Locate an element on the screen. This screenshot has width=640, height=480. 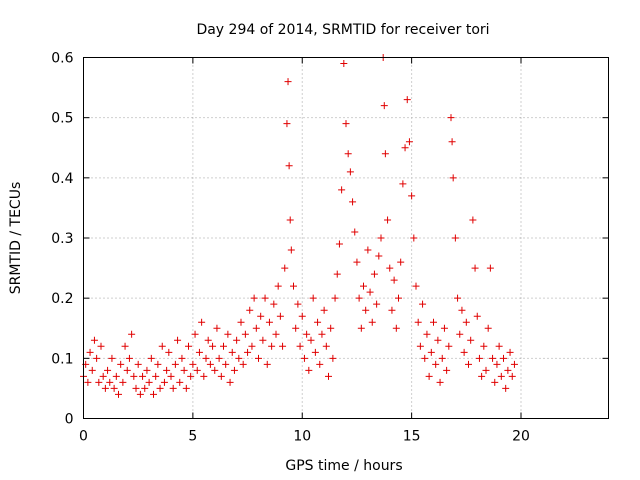
x-tick-label: 20 is located at coordinates (521, 437).